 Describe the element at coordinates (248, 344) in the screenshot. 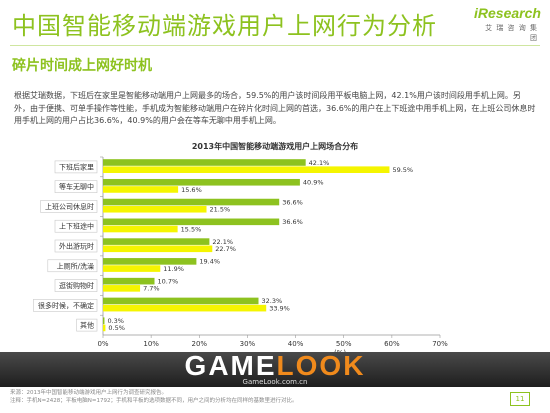

I see `x-tick-label: 30%` at that location.